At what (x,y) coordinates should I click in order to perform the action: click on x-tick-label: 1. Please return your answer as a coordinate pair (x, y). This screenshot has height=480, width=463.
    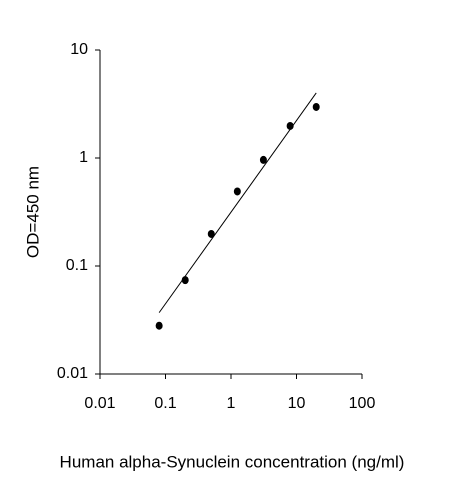
    Looking at the image, I should click on (231, 403).